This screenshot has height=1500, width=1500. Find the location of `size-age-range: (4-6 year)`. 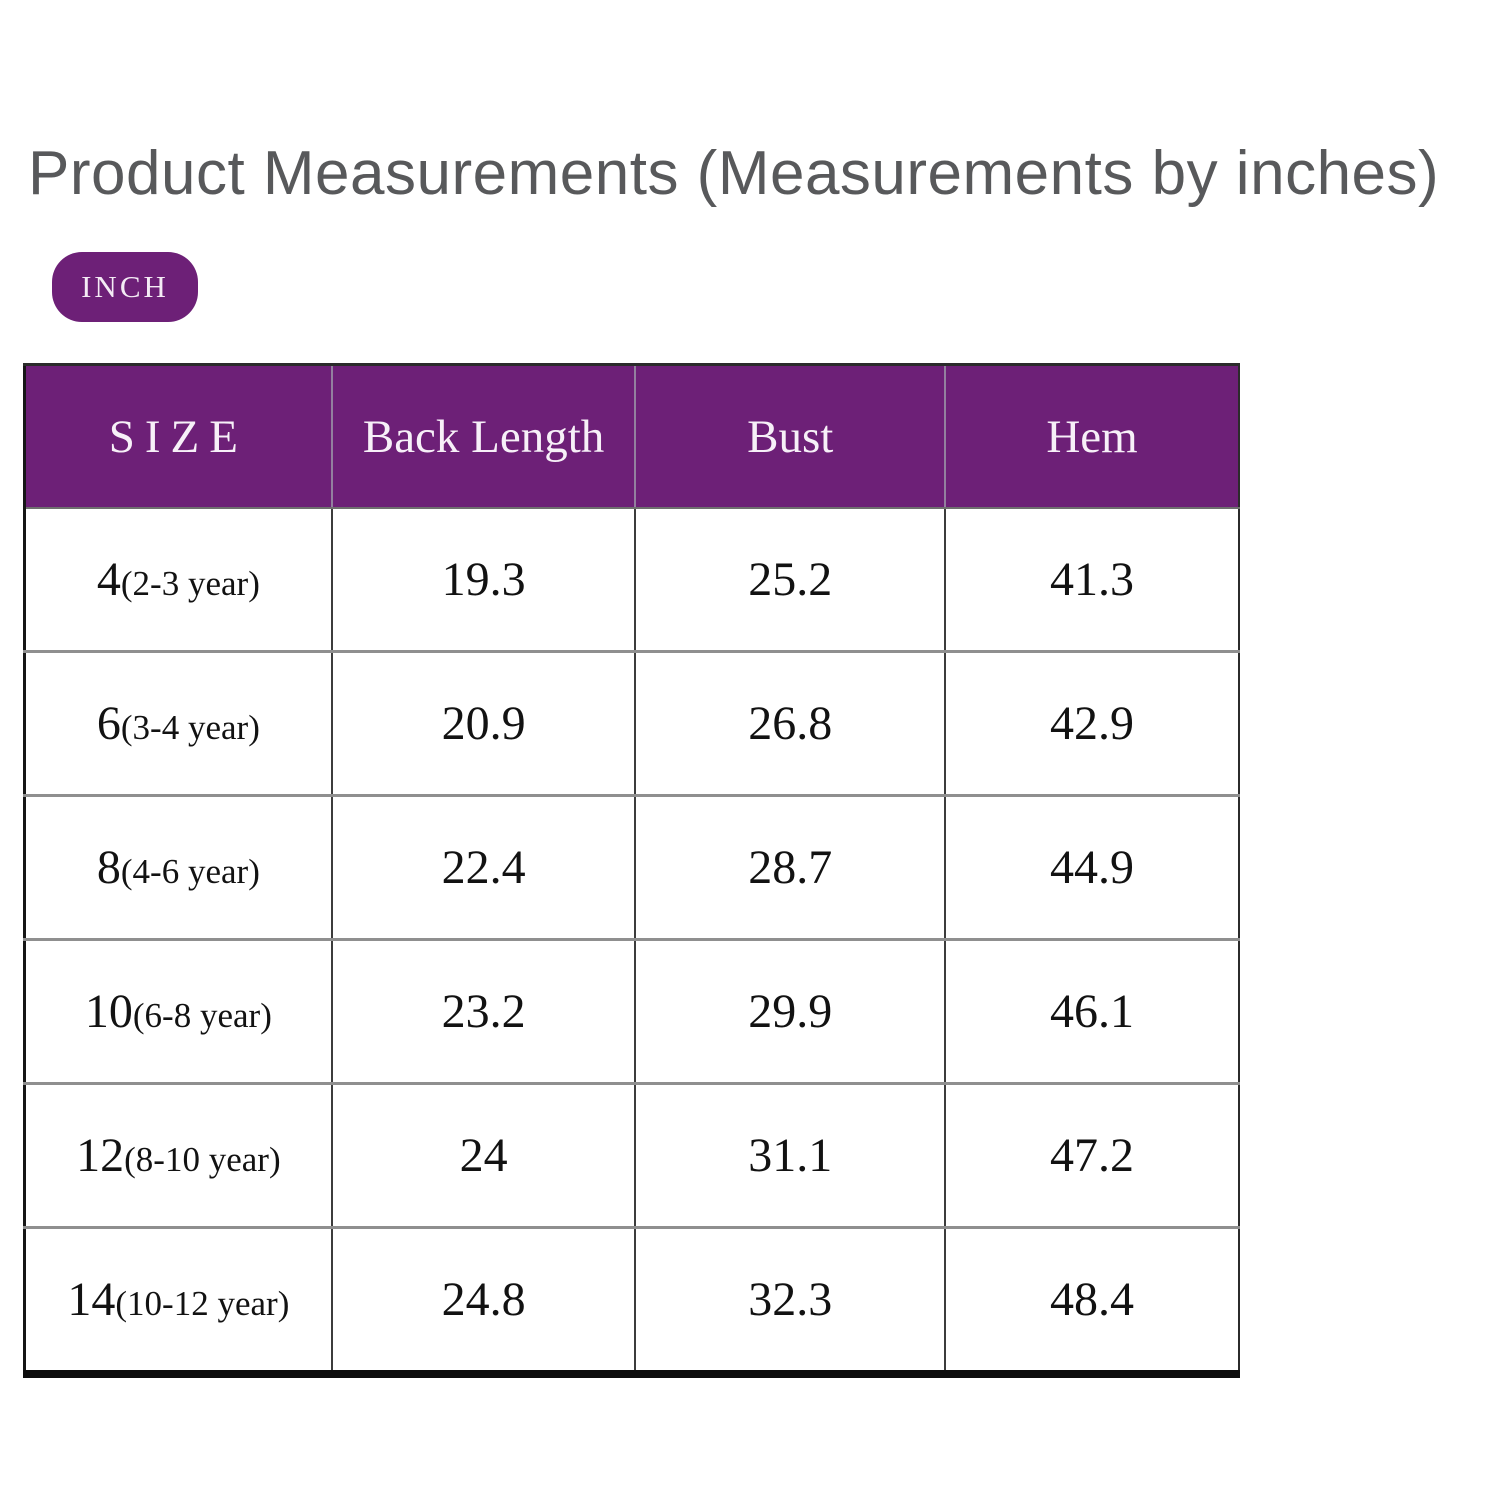

size-age-range: (4-6 year) is located at coordinates (190, 871).